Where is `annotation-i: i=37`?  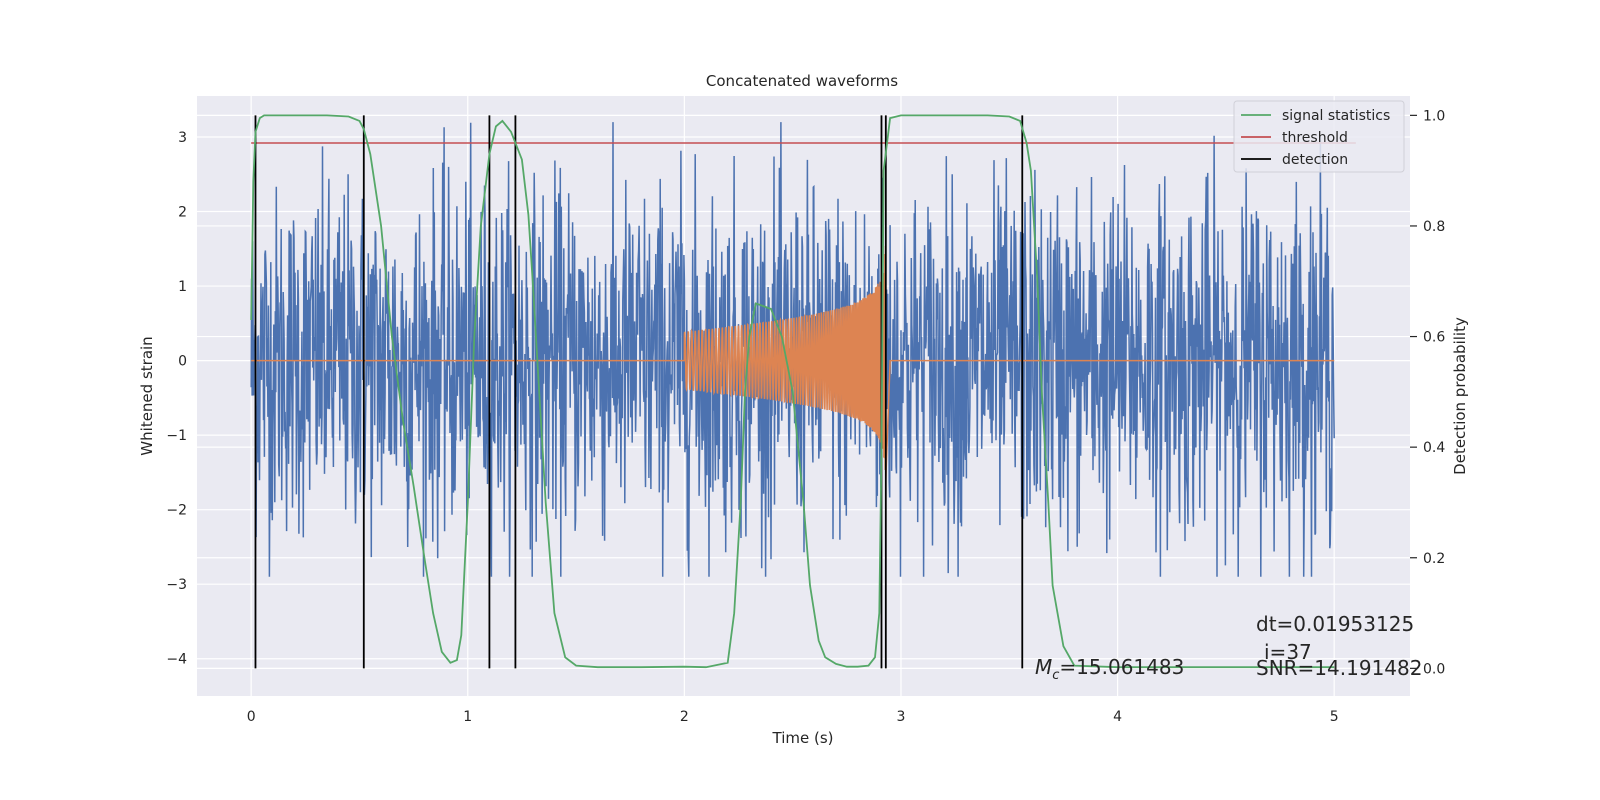 annotation-i: i=37 is located at coordinates (1288, 652).